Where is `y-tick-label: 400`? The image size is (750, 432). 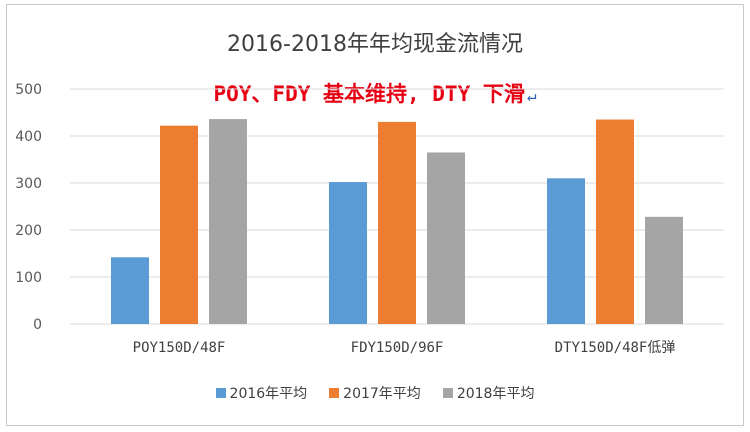
y-tick-label: 400 is located at coordinates (28, 137).